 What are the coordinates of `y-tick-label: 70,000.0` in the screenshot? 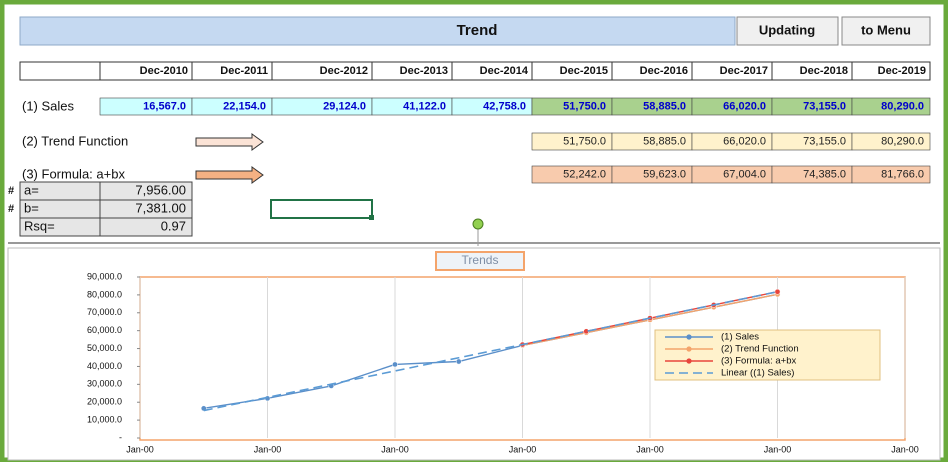 It's located at (104, 312).